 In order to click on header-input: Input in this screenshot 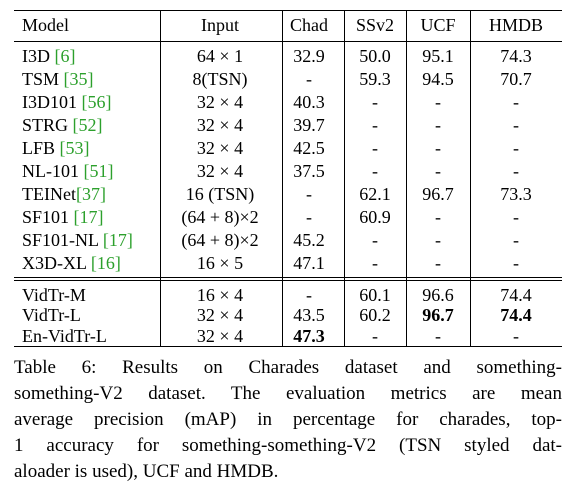, I will do `click(220, 25)`.